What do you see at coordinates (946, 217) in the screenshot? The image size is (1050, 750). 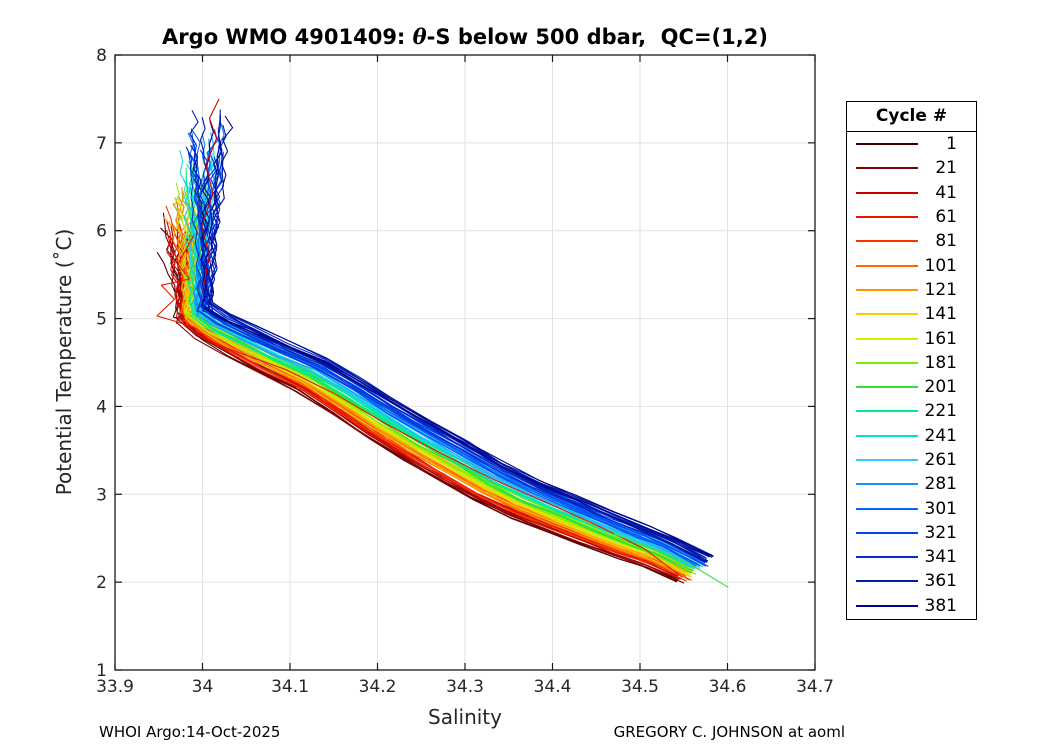 I see `legend-entry-label: 61` at bounding box center [946, 217].